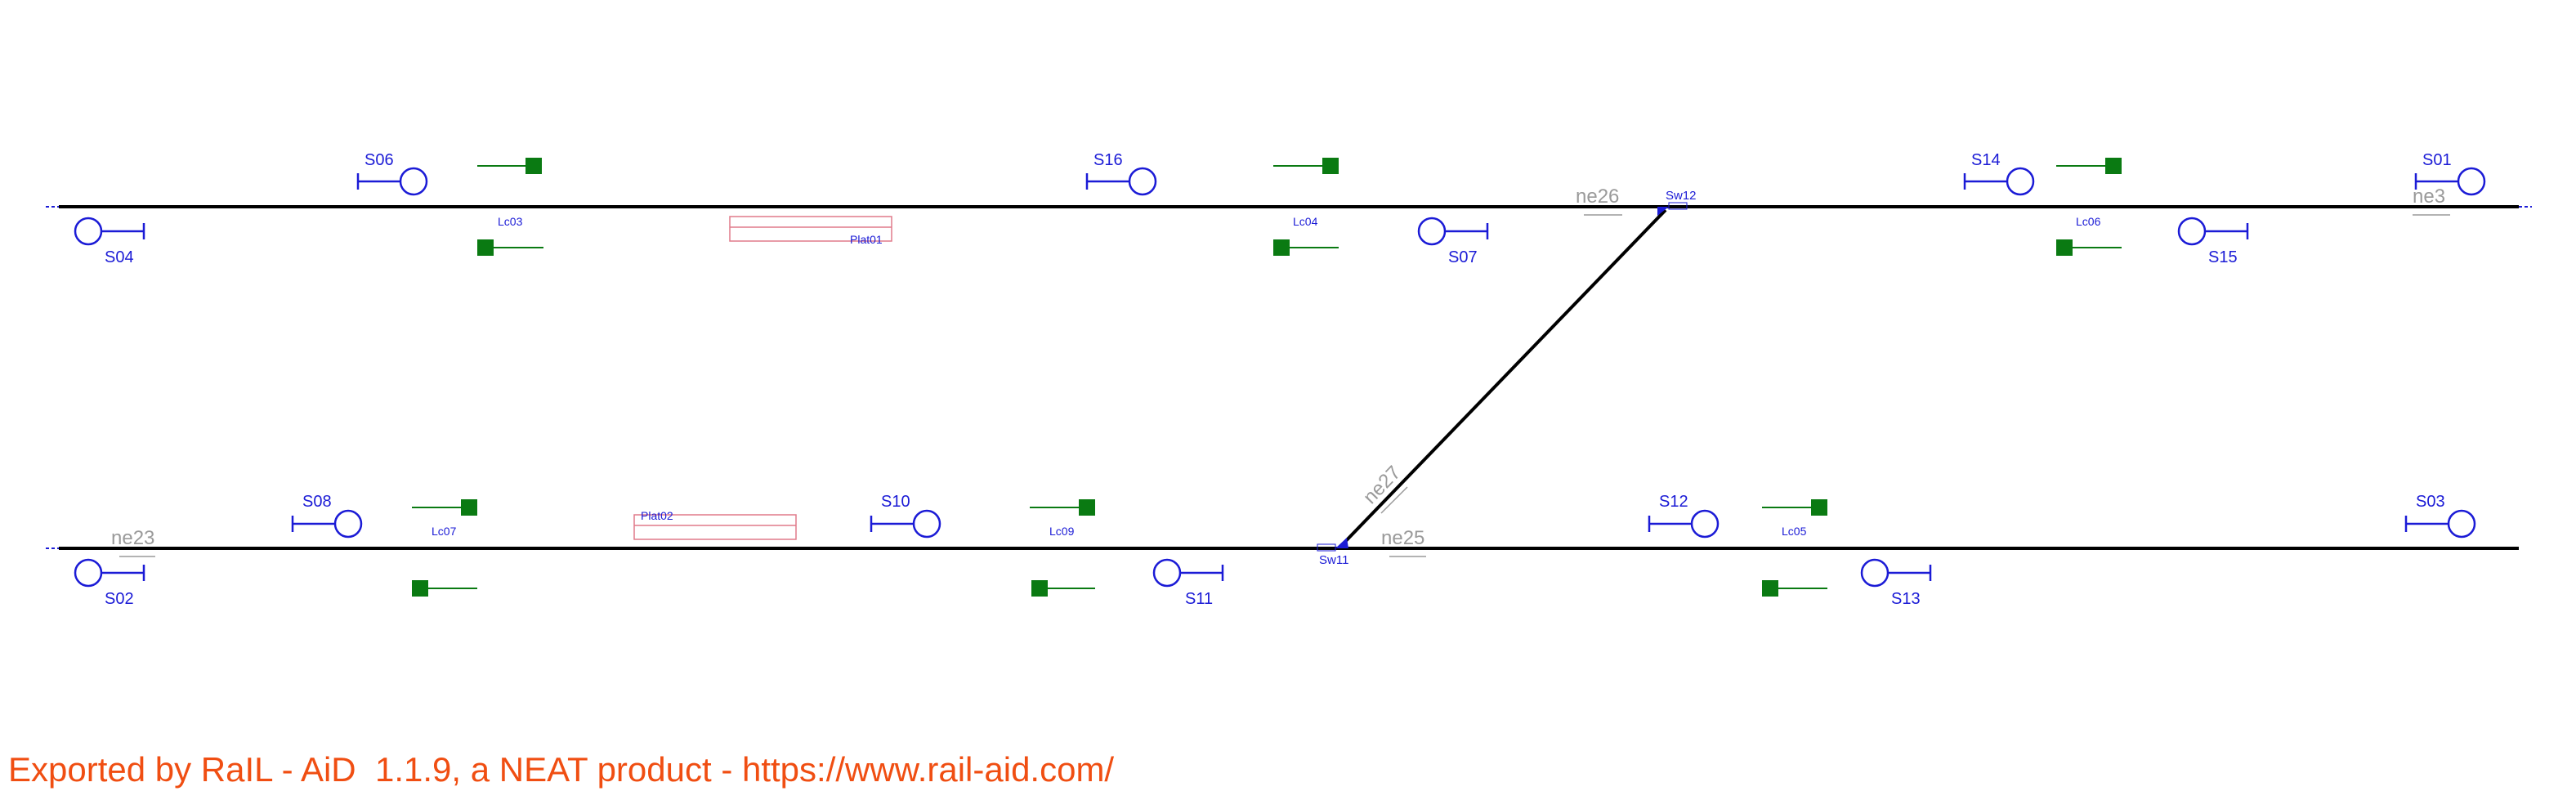 Image resolution: width=2576 pixels, height=809 pixels. I want to click on crossover-track, so click(1503, 378).